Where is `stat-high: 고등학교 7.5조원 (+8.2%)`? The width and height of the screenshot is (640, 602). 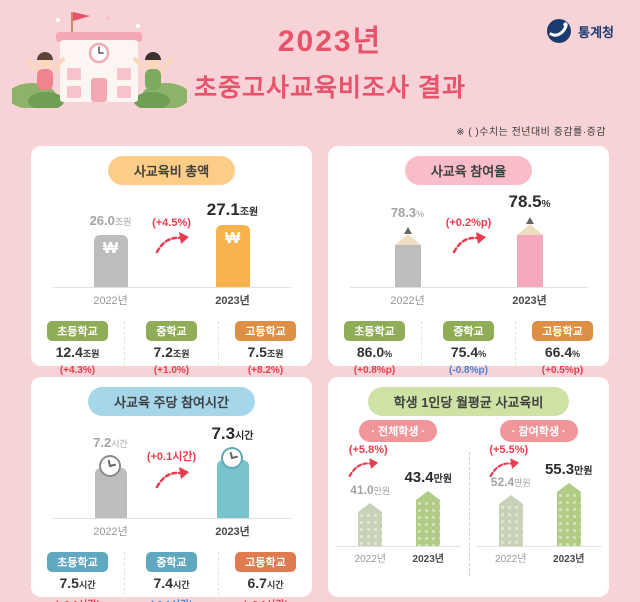
stat-high: 고등학교 7.5조원 (+8.2%) is located at coordinates (265, 348).